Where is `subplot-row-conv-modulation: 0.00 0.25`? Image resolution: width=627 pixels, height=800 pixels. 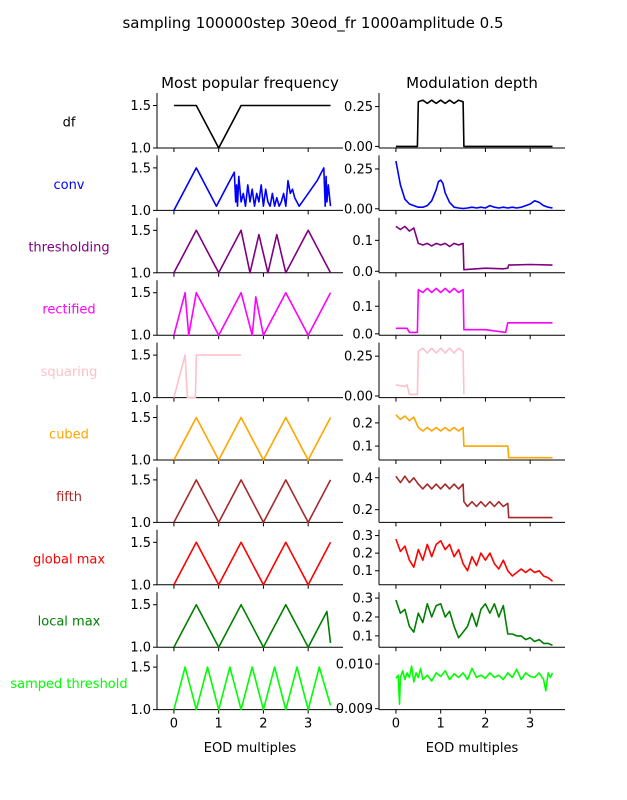 subplot-row-conv-modulation: 0.00 0.25 is located at coordinates (454, 186).